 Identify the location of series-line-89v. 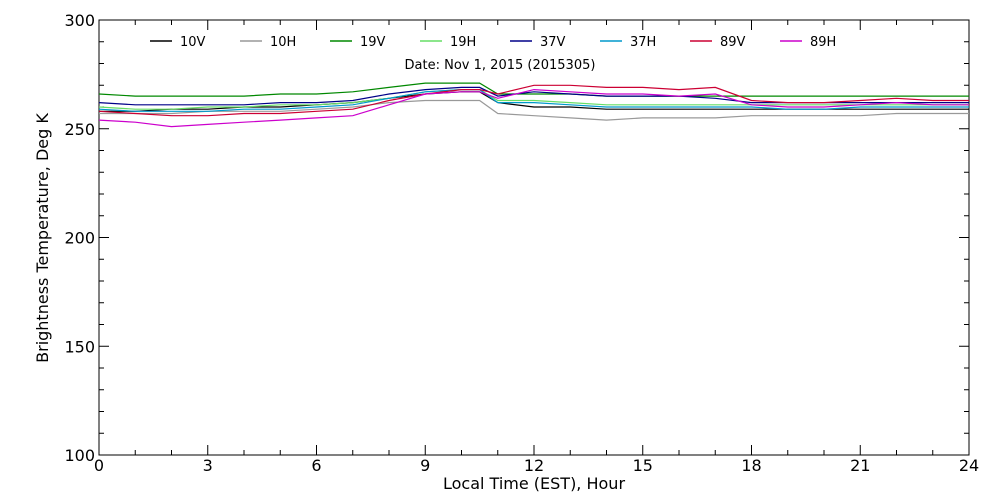
(533, 100).